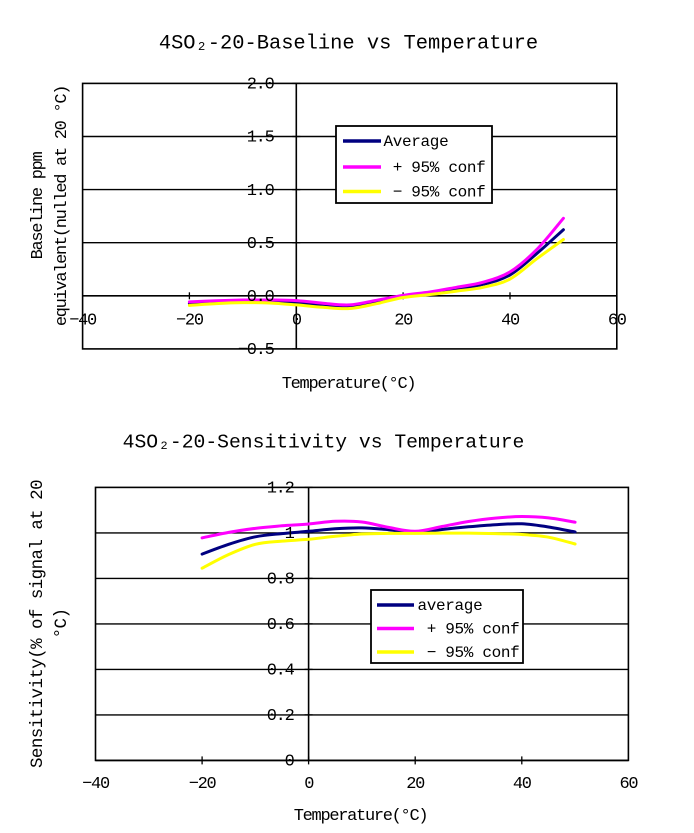  Describe the element at coordinates (290, 534) in the screenshot. I see `svg-text: 1` at that location.